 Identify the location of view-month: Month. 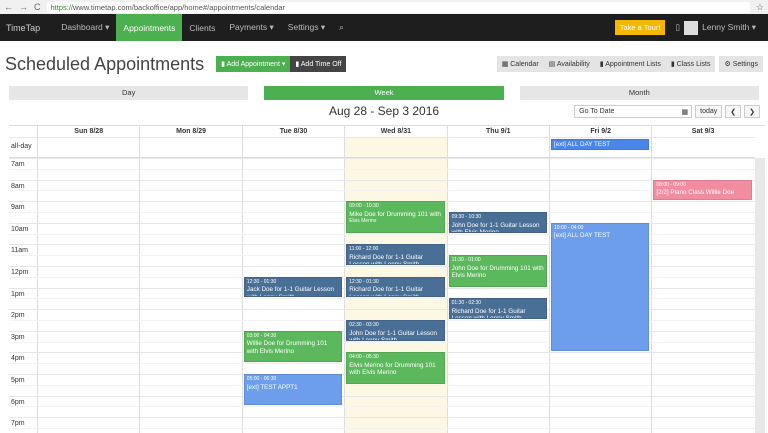
(639, 93).